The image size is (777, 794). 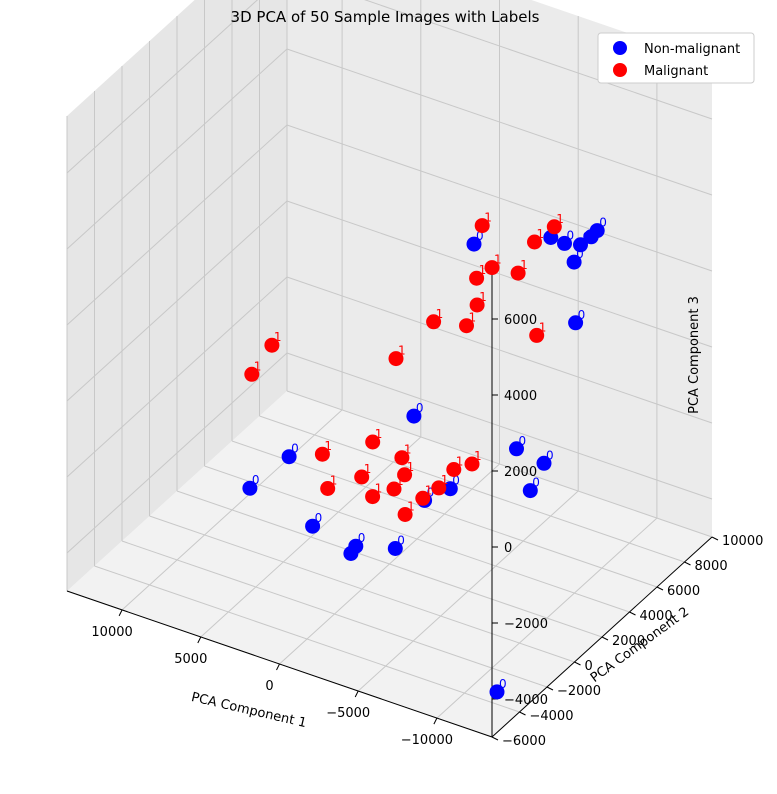 I want to click on y-tick-label: −2000, so click(x=579, y=691).